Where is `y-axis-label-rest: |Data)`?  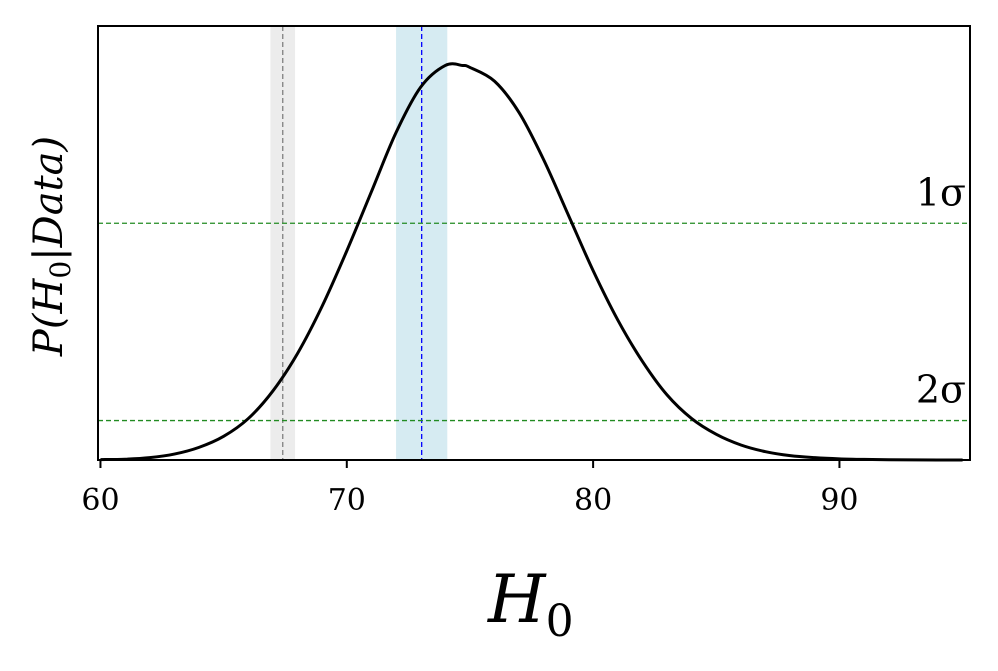
y-axis-label-rest: |Data) is located at coordinates (49, 198).